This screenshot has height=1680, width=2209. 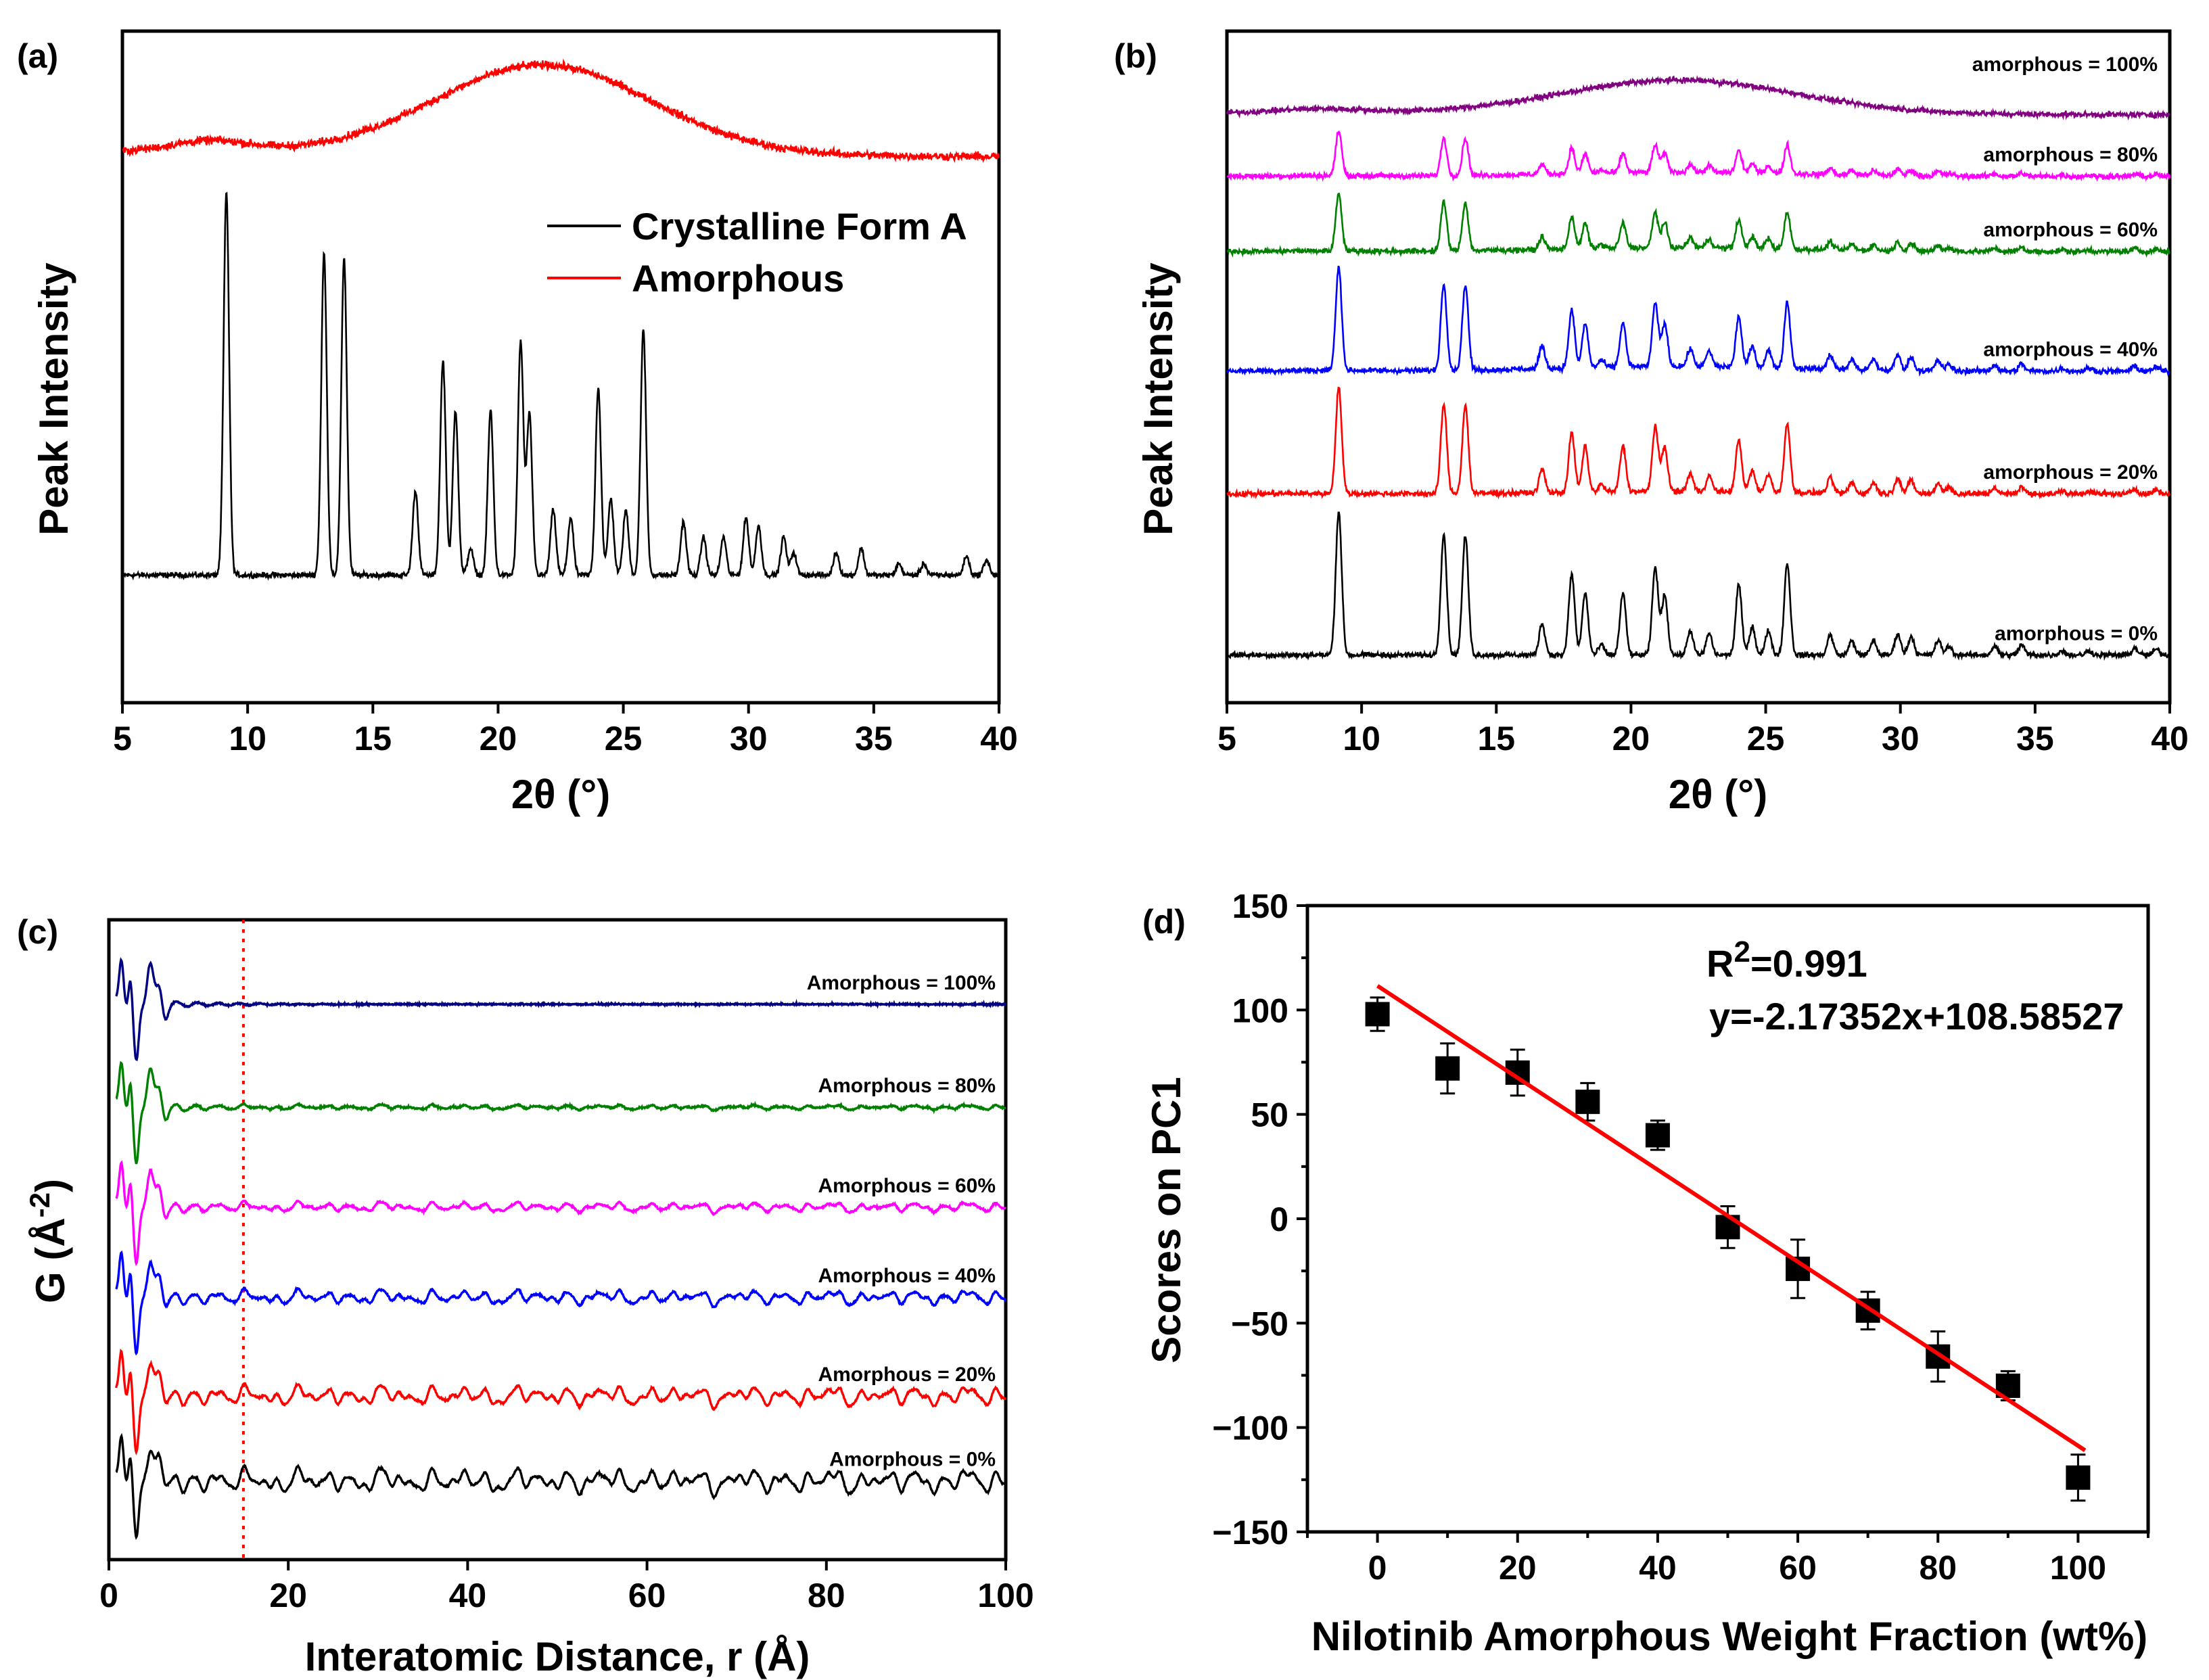 I want to click on r2-sup: 2, so click(x=1742, y=952).